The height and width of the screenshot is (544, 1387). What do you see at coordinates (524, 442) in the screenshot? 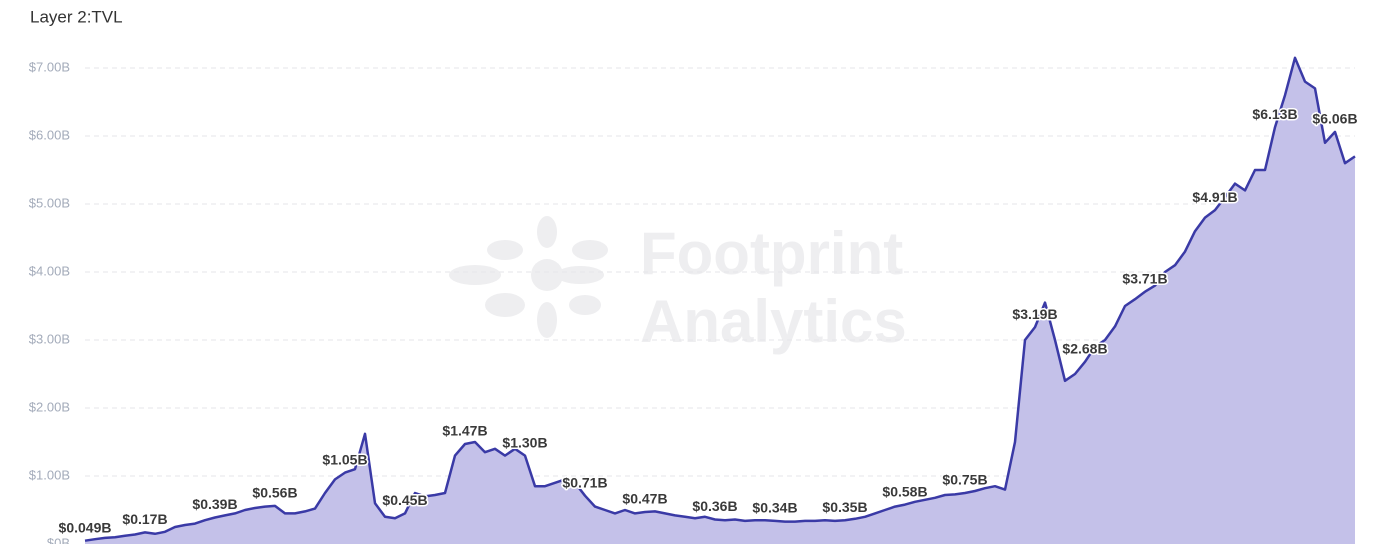
I see `data-label: $1.30B` at bounding box center [524, 442].